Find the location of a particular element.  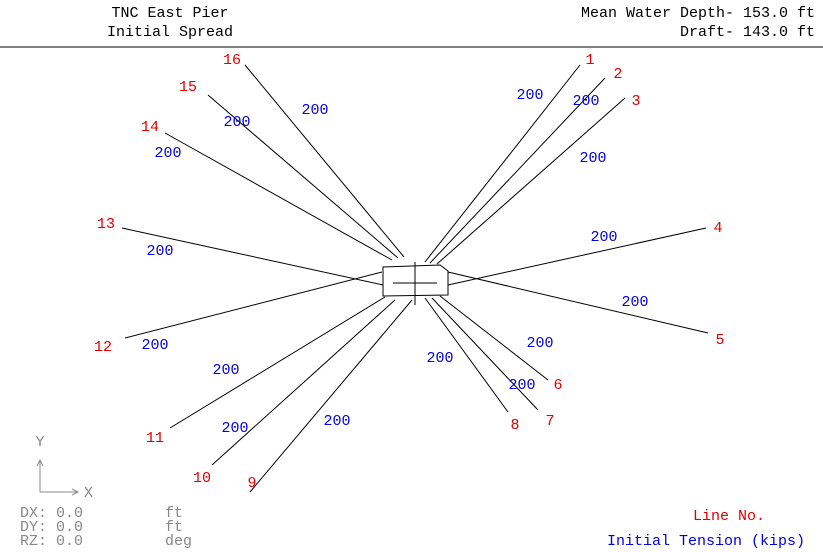

legend-line-no: Line No. is located at coordinates (729, 516).